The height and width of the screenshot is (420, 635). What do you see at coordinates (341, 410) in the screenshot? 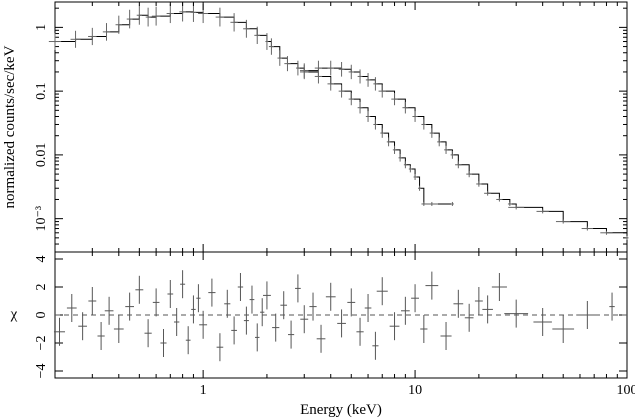
I see `energy-x-axis-label: Energy (keV)` at bounding box center [341, 410].